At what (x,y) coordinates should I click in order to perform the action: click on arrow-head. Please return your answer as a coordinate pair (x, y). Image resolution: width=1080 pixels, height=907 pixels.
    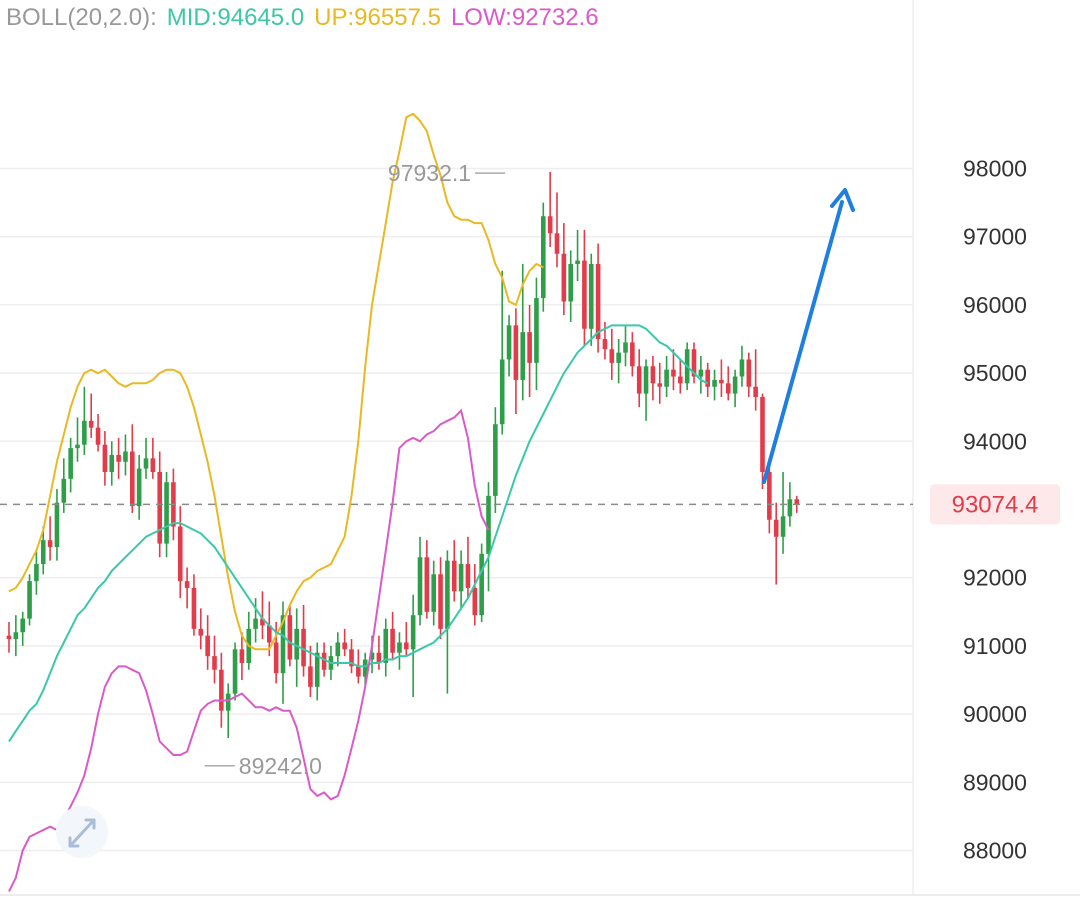
    Looking at the image, I should click on (842, 200).